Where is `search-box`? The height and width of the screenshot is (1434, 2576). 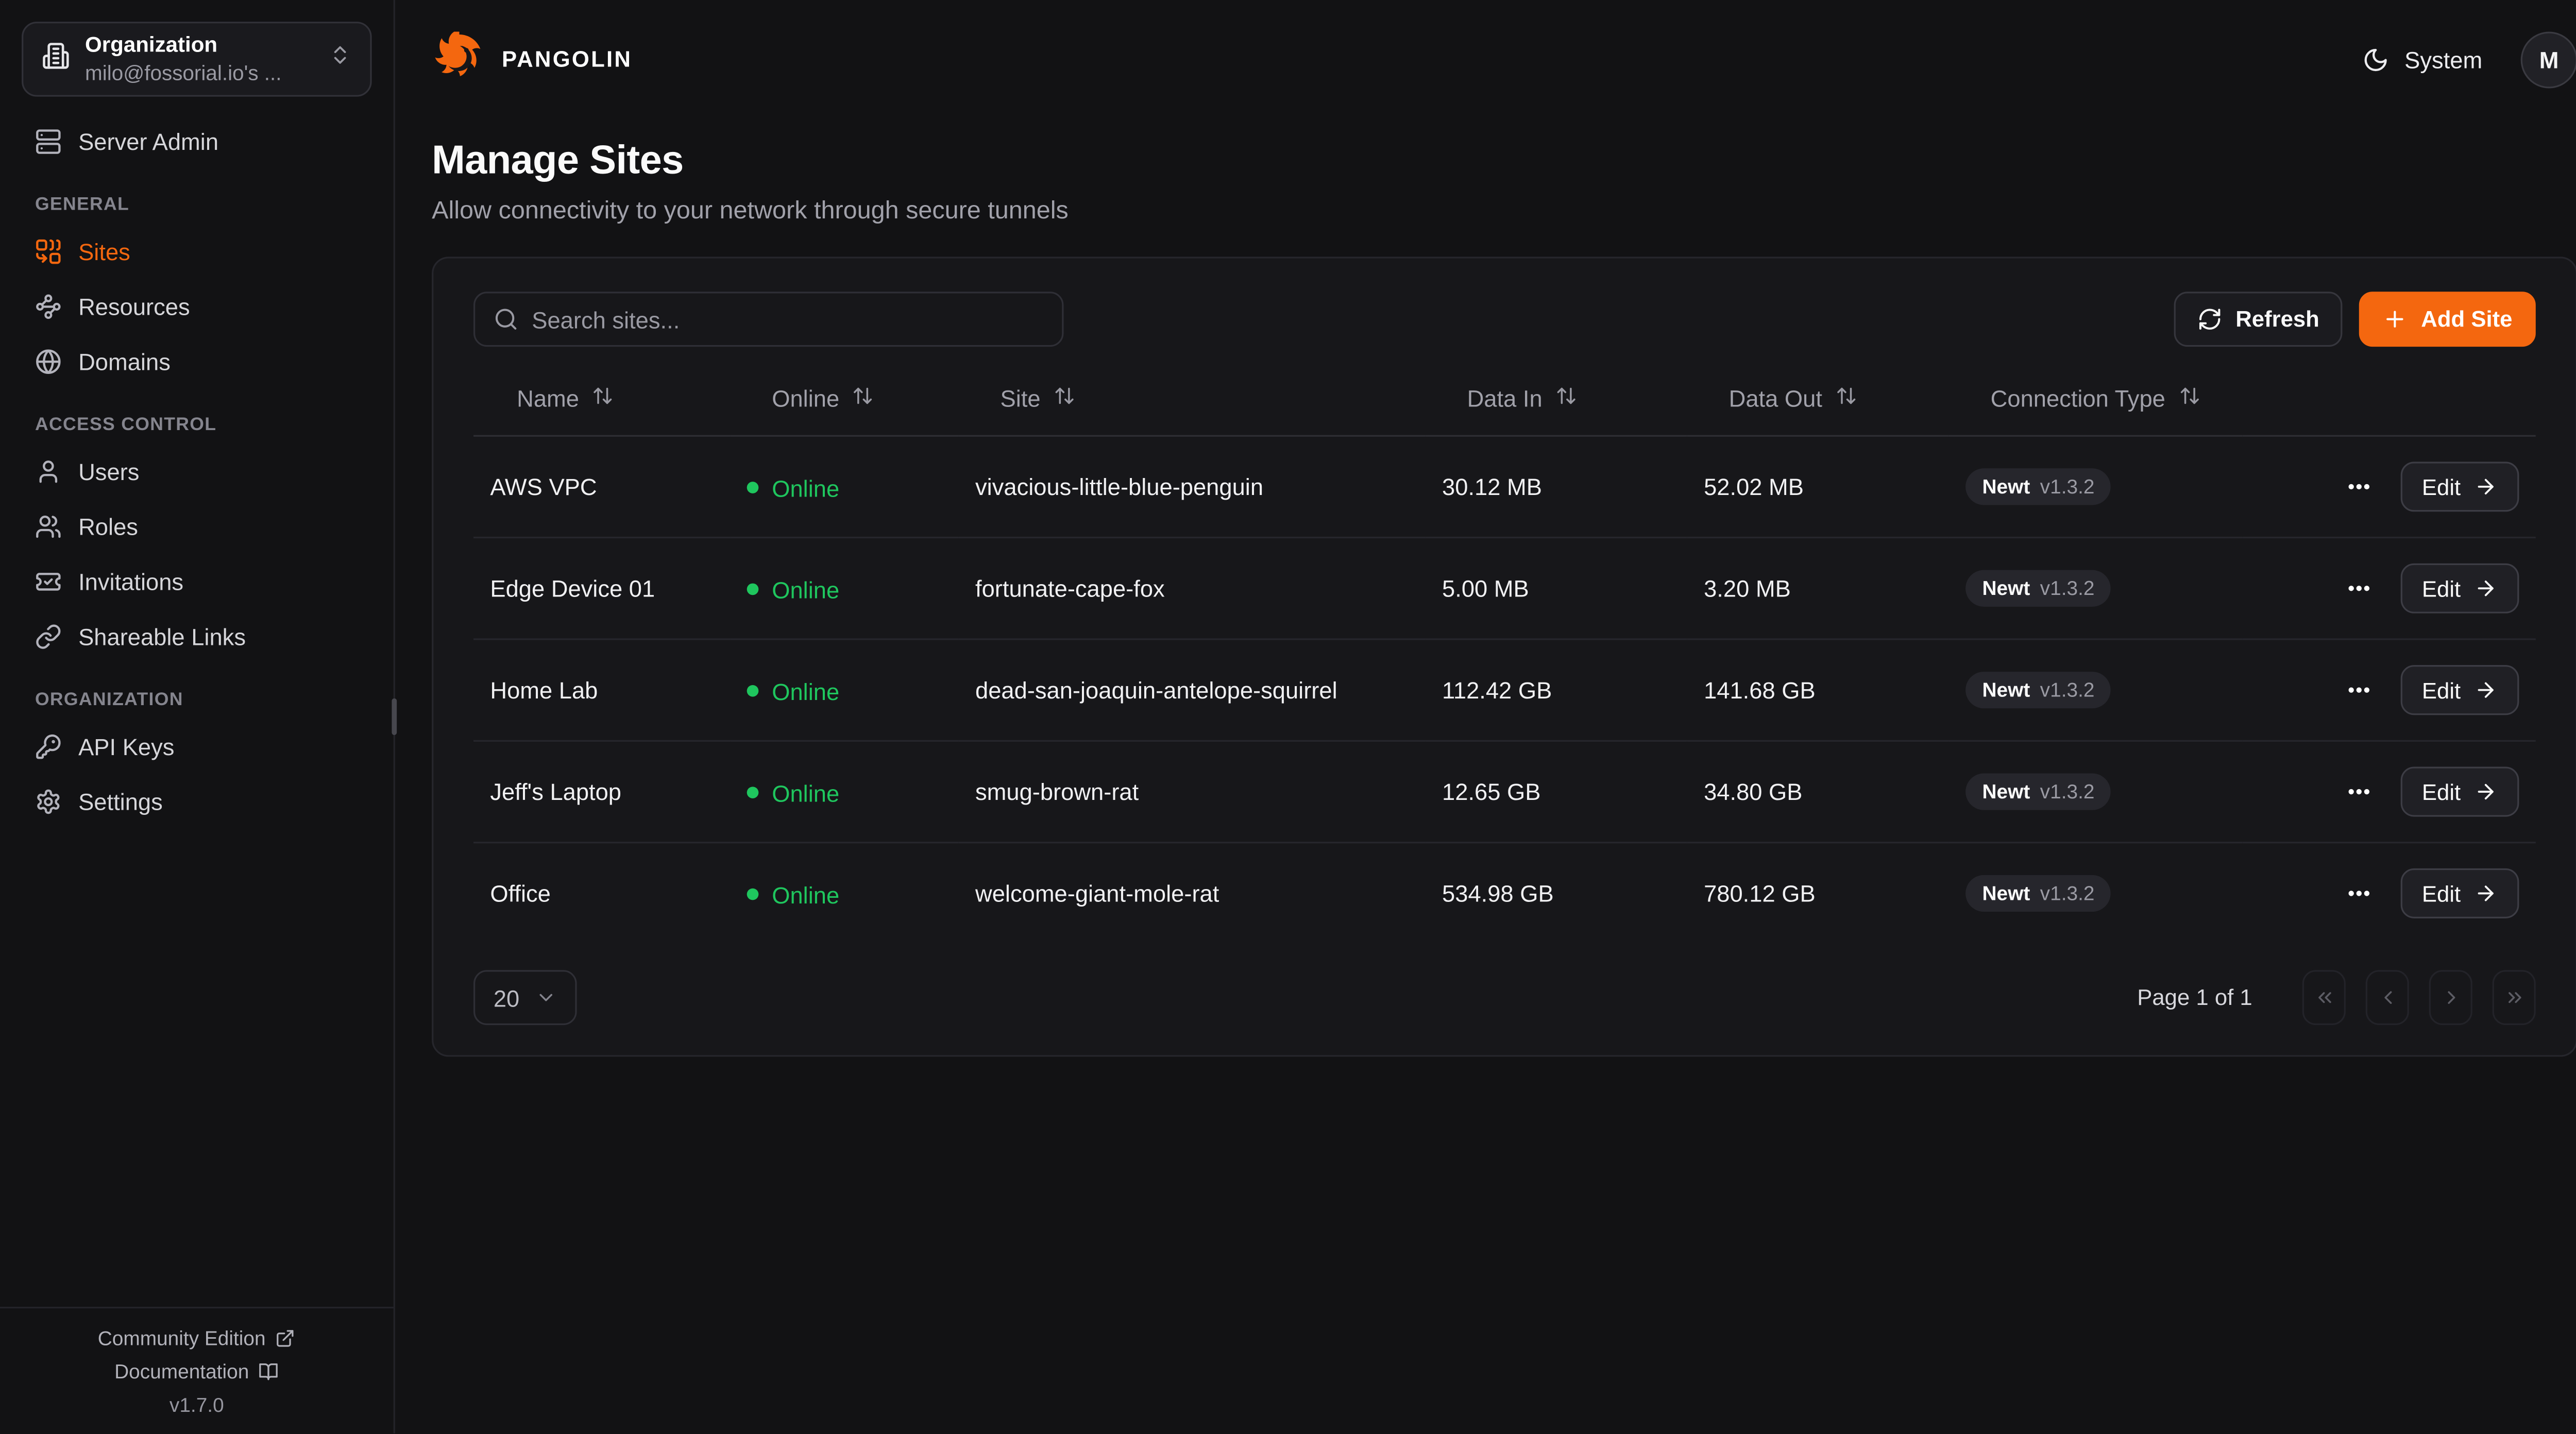 search-box is located at coordinates (768, 319).